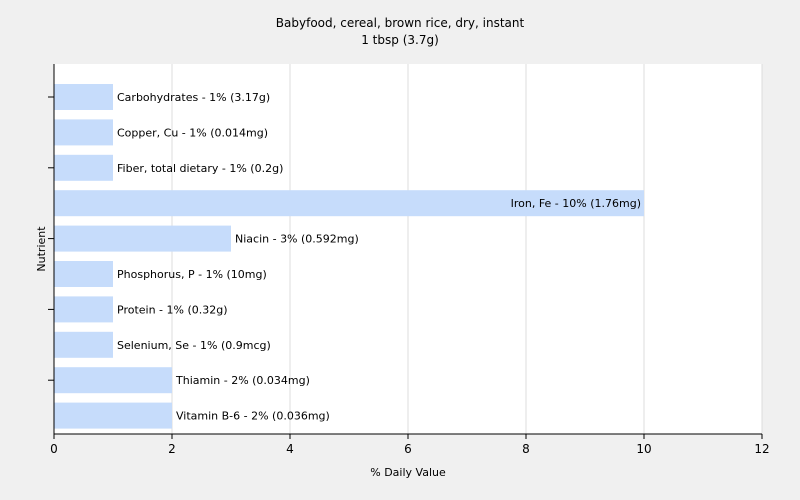  What do you see at coordinates (192, 132) in the screenshot?
I see `bar-label: Copper, Cu - 1% (0.014mg)` at bounding box center [192, 132].